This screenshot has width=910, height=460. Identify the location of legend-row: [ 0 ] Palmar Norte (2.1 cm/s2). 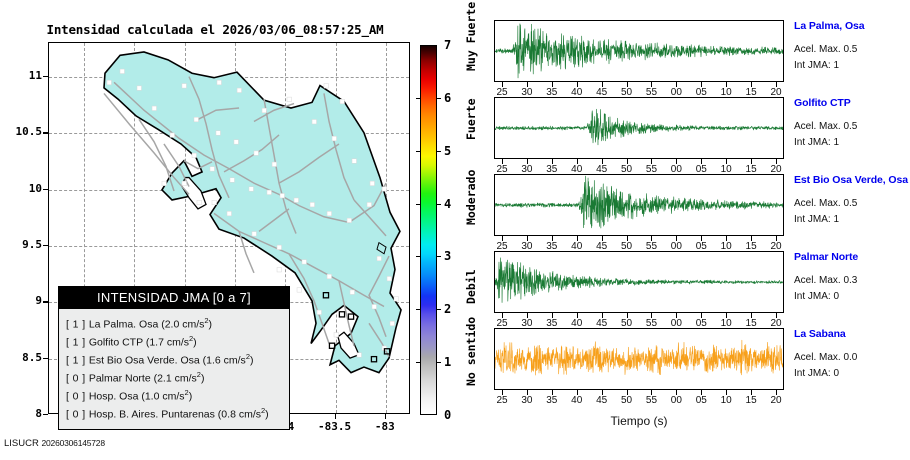
(174, 377).